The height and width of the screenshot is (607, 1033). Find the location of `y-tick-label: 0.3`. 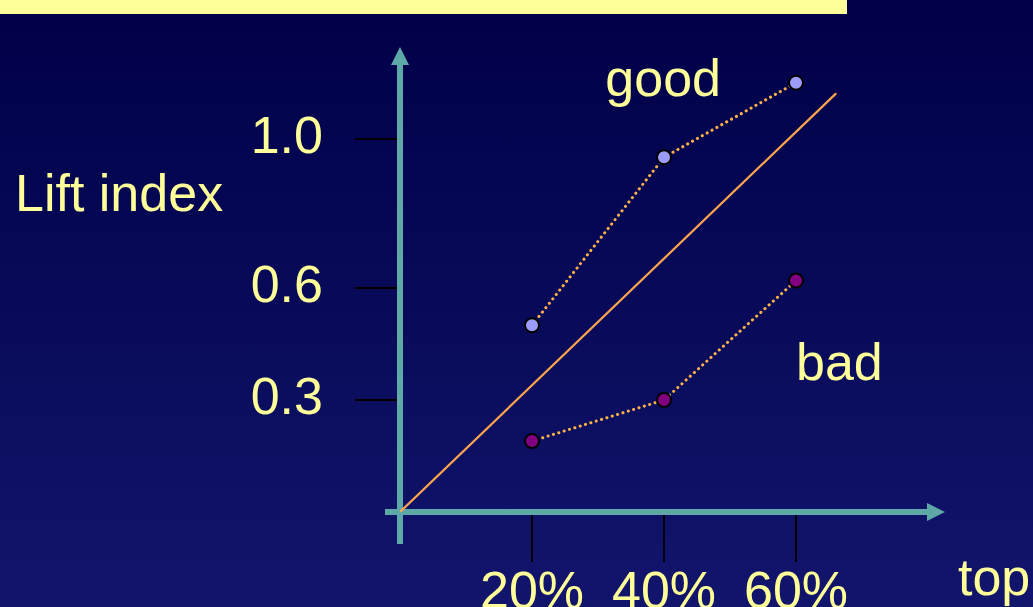

y-tick-label: 0.3 is located at coordinates (286, 396).